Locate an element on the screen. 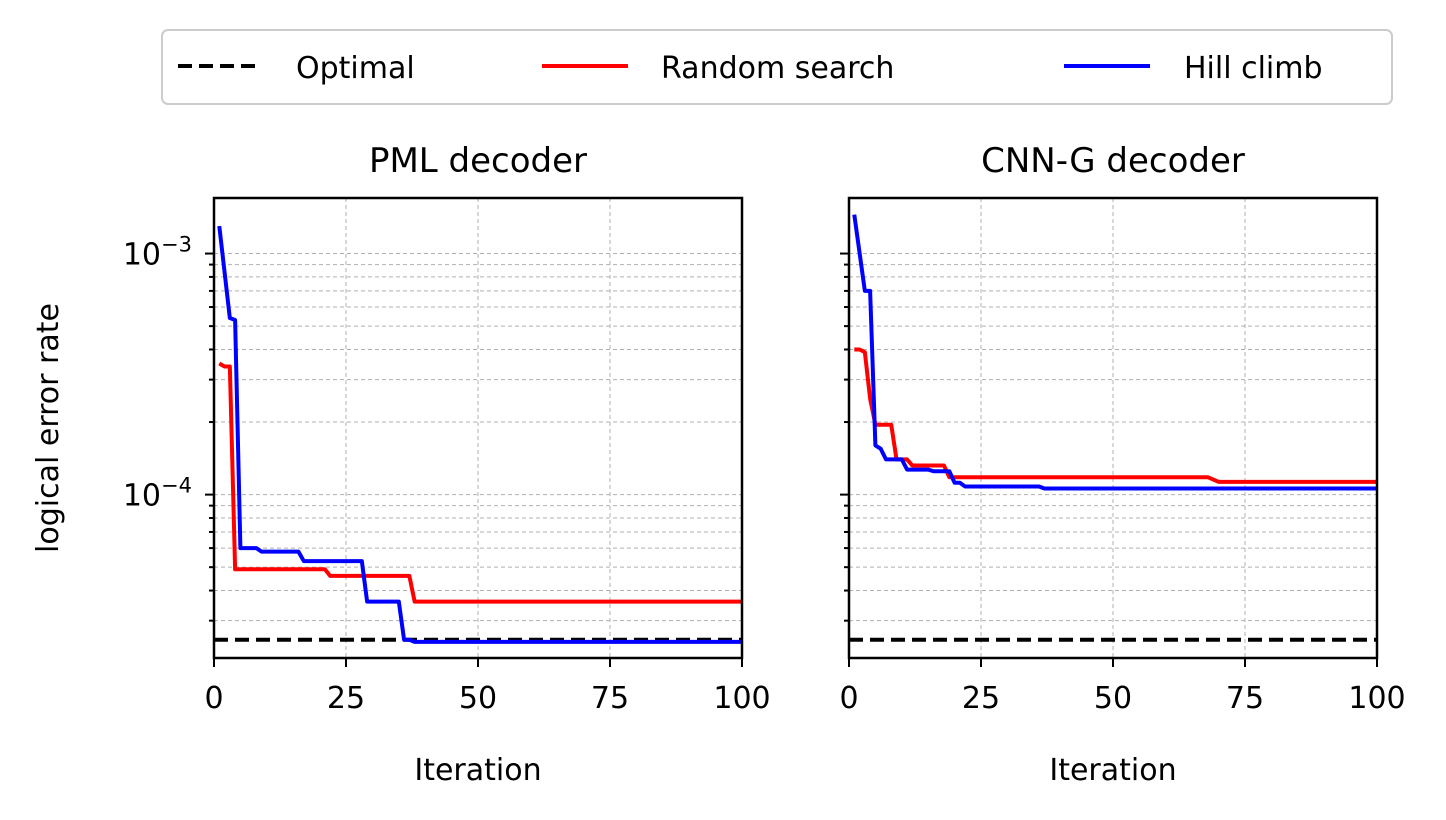  y-tick-label: 10⁻³ is located at coordinates (157, 253).